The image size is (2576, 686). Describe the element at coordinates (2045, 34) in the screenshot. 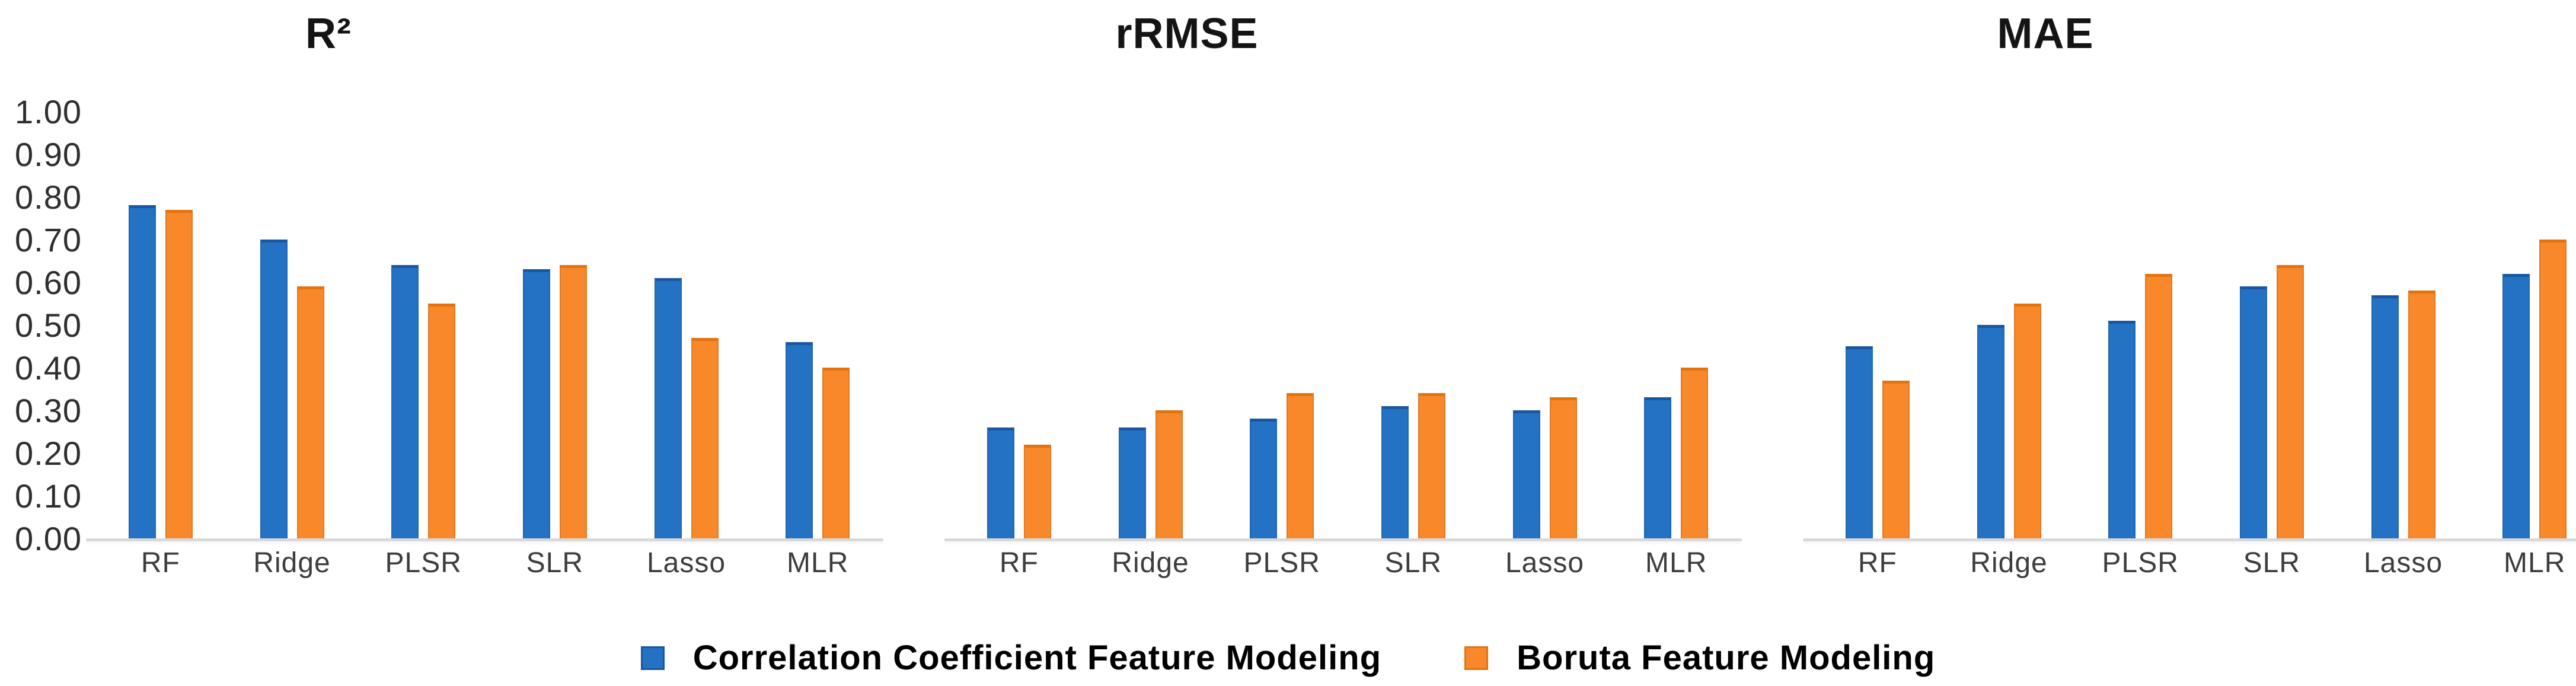

I see `chart-title: MAE` at that location.